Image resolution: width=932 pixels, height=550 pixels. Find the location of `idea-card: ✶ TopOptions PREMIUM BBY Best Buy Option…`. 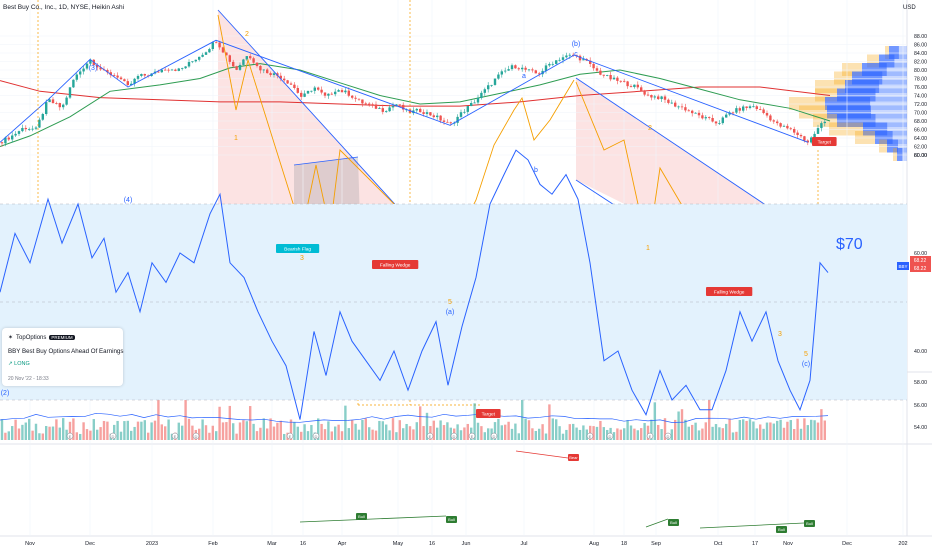

idea-card: ✶ TopOptions PREMIUM BBY Best Buy Option… is located at coordinates (62, 357).